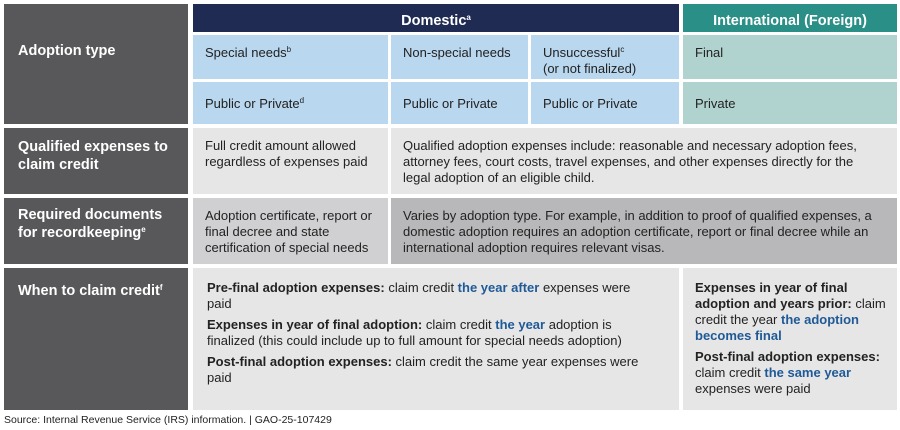 This screenshot has width=900, height=430. What do you see at coordinates (450, 103) in the screenshot?
I see `public-private-nonspecial-text: Public or Private` at bounding box center [450, 103].